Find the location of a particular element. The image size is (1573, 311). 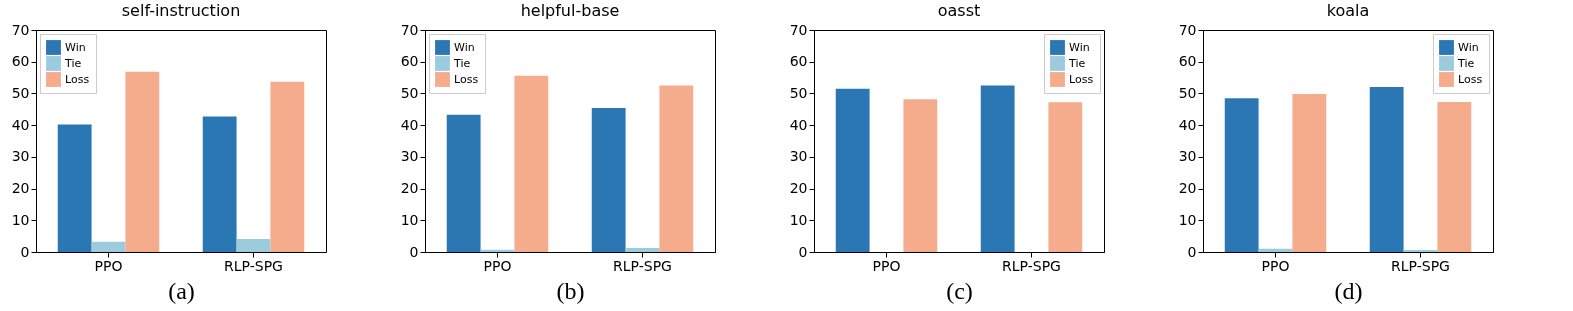

text: (c) is located at coordinates (959, 290).